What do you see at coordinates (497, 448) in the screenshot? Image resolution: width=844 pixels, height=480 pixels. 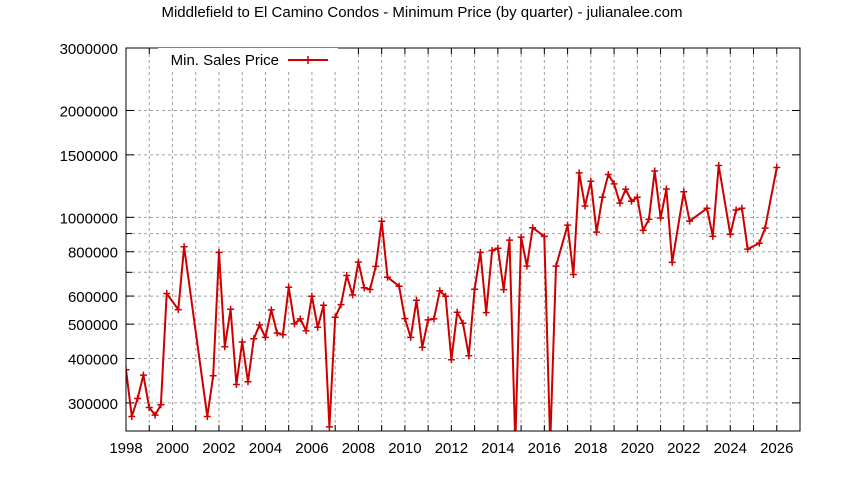 I see `x-tick-label: 2014` at bounding box center [497, 448].